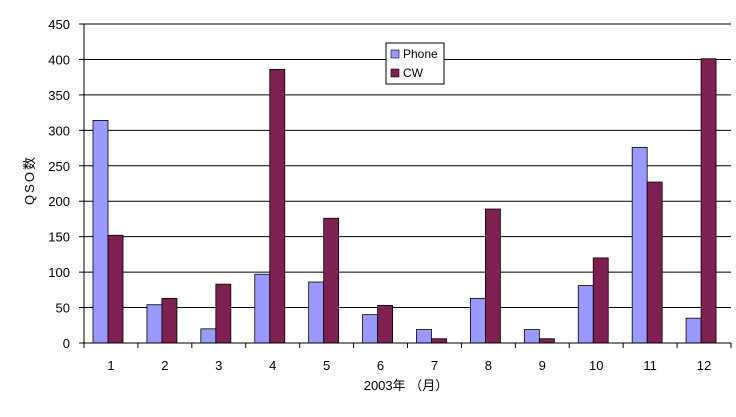  I want to click on y-tick-label: 300, so click(59, 130).